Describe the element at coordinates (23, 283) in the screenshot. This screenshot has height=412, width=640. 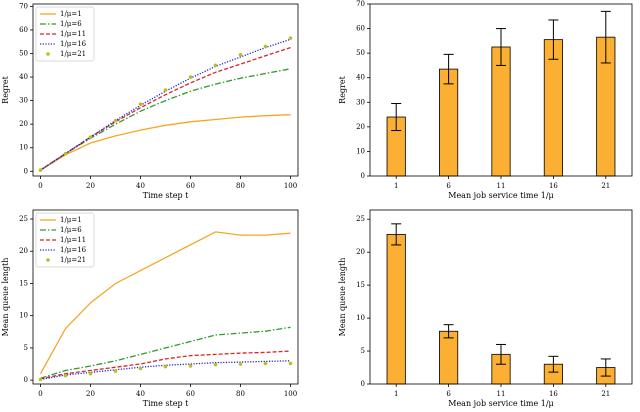
I see `y-tick-label: 15` at that location.